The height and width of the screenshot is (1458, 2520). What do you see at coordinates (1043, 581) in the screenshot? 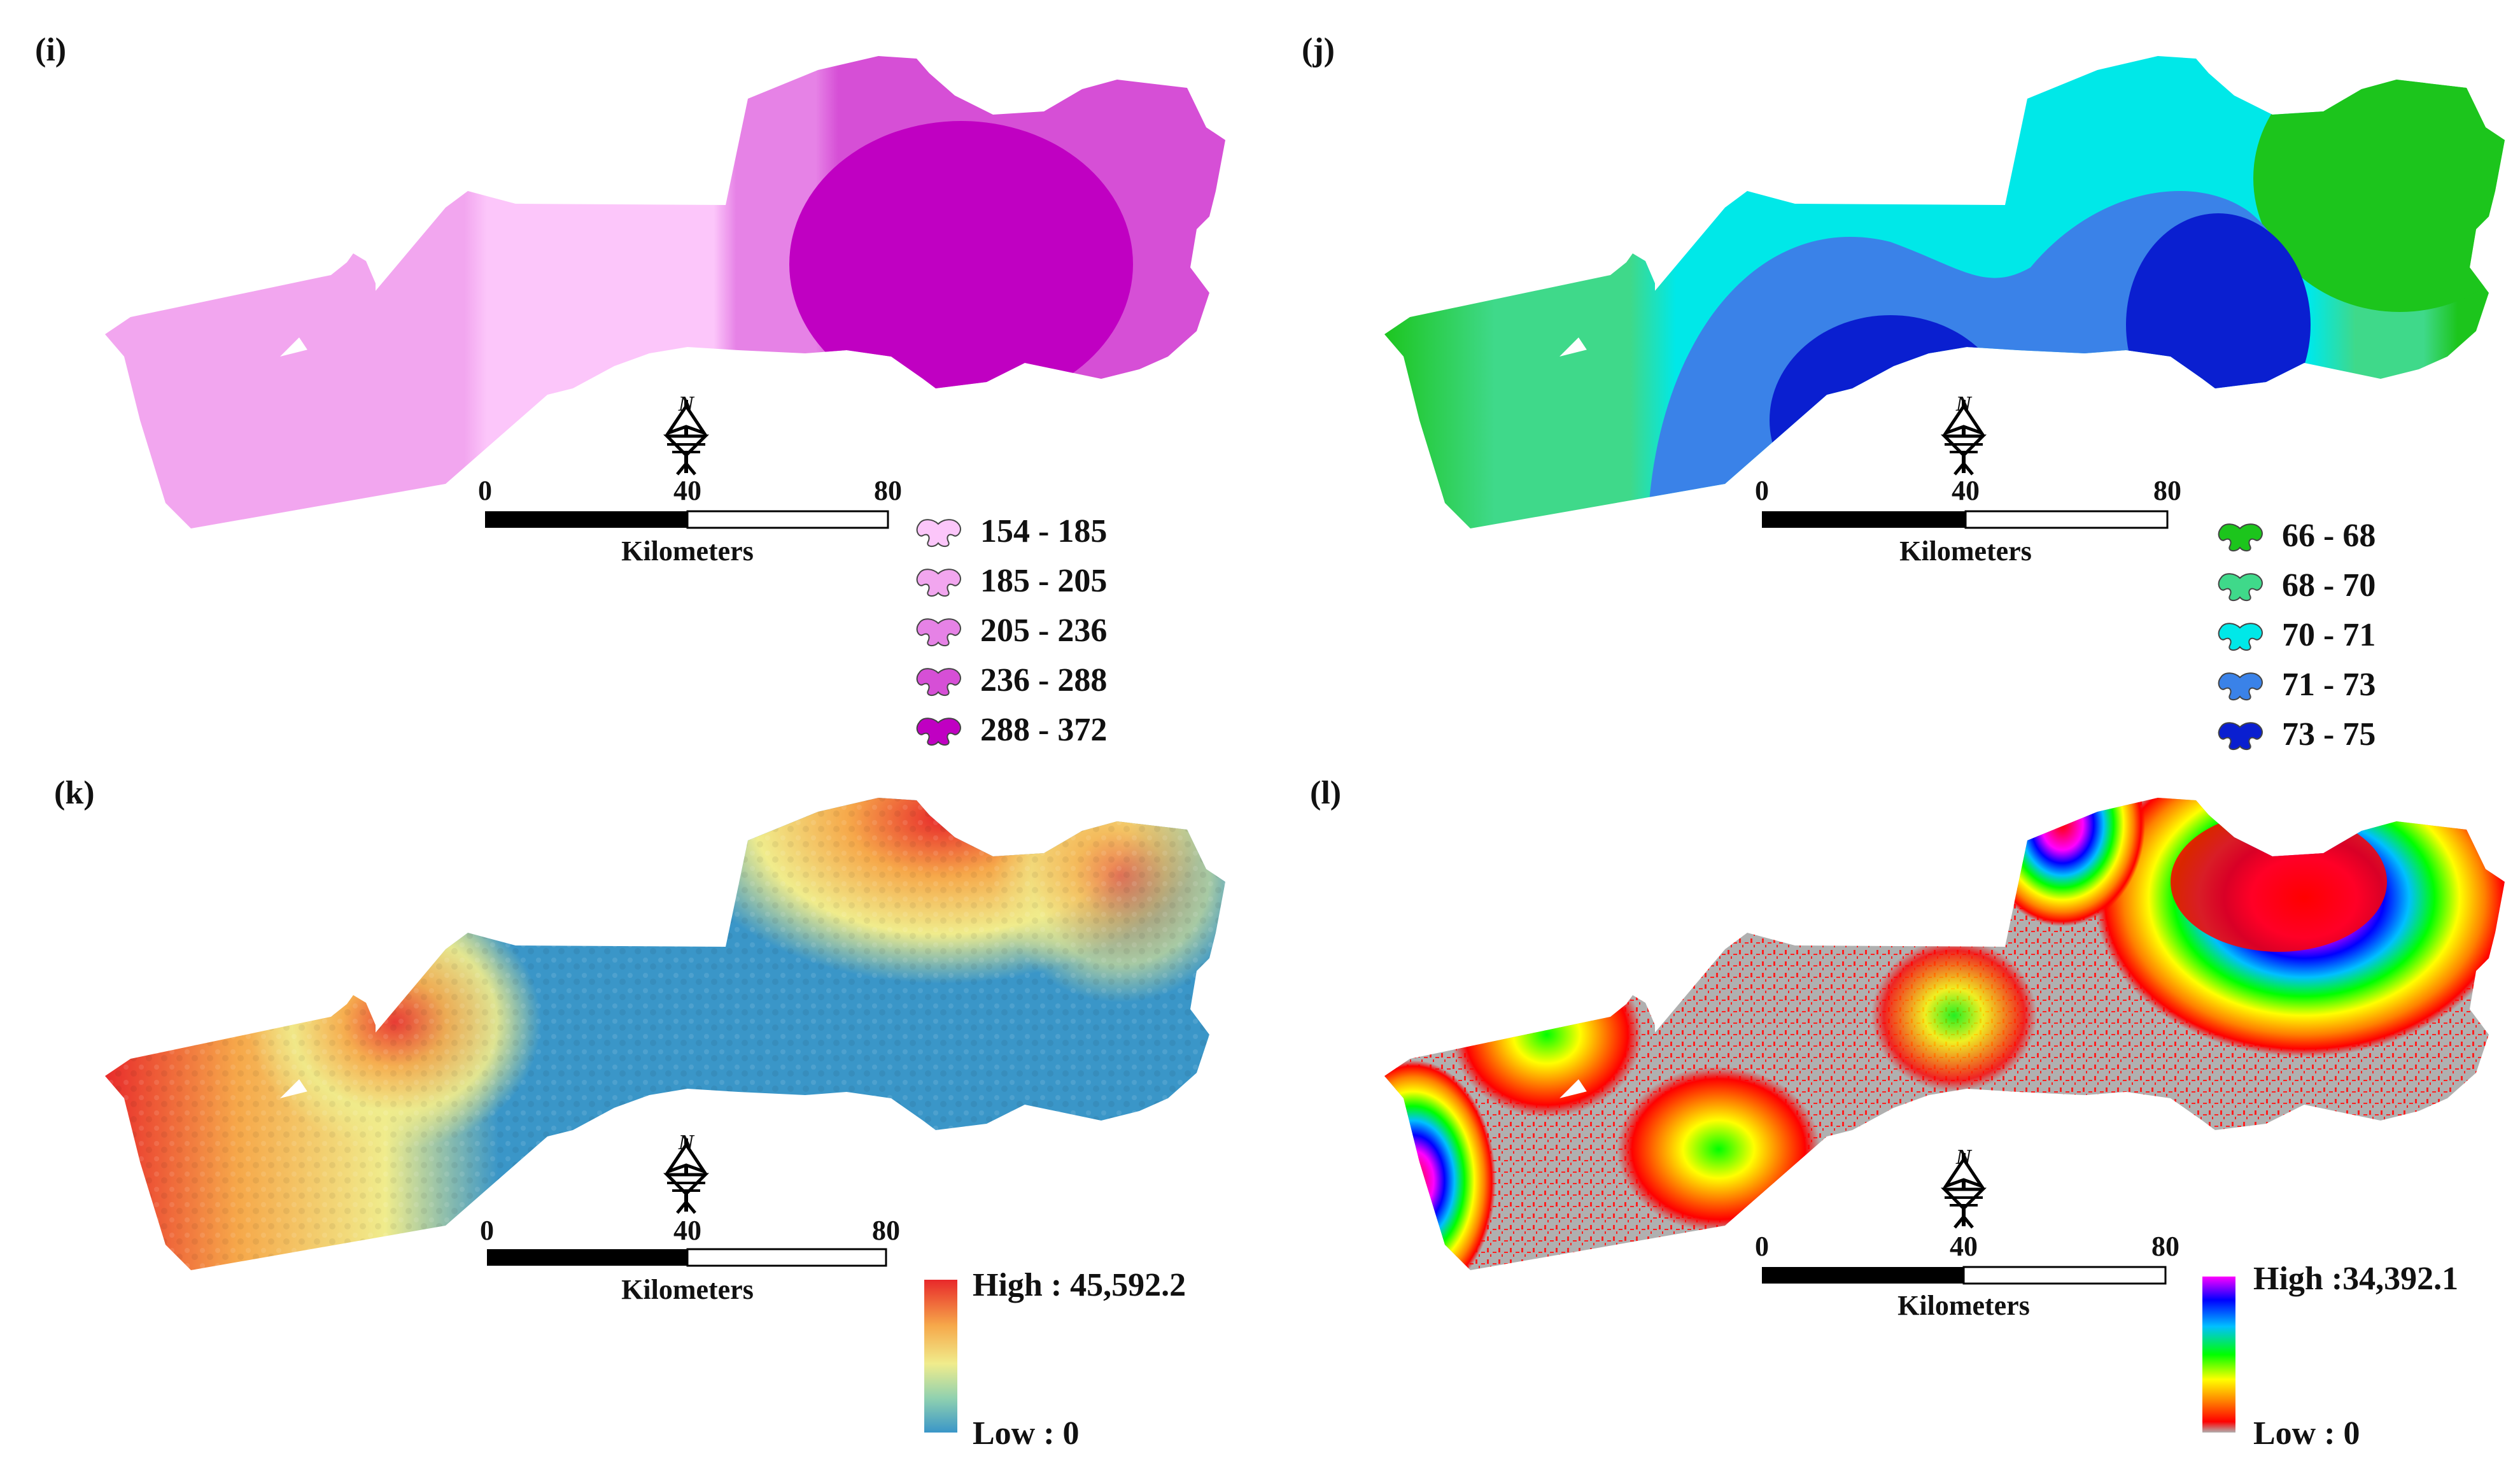
I see `legend-item-label: 185 - 205` at bounding box center [1043, 581].